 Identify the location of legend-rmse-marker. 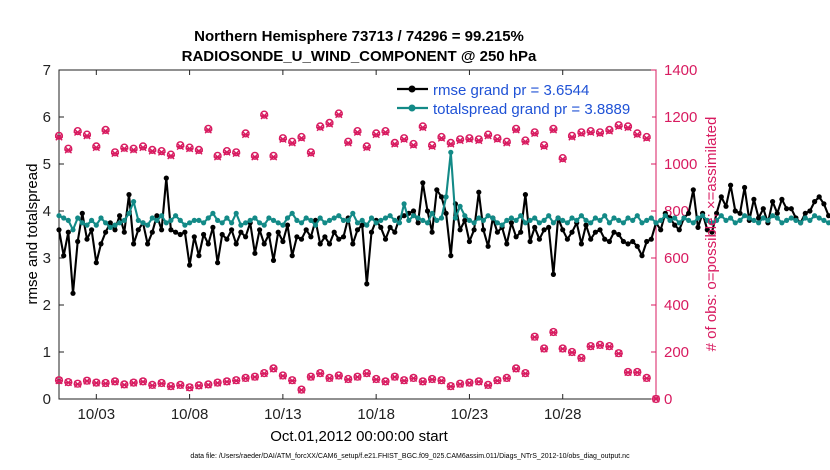
(412, 89).